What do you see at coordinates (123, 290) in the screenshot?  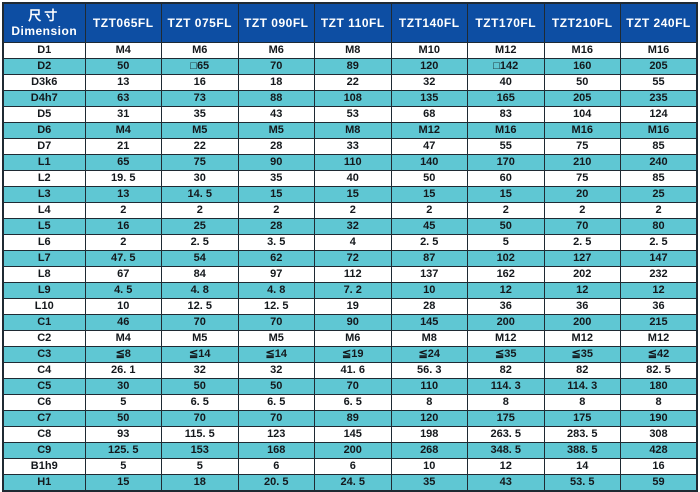 I see `value-cell: 4. 5` at bounding box center [123, 290].